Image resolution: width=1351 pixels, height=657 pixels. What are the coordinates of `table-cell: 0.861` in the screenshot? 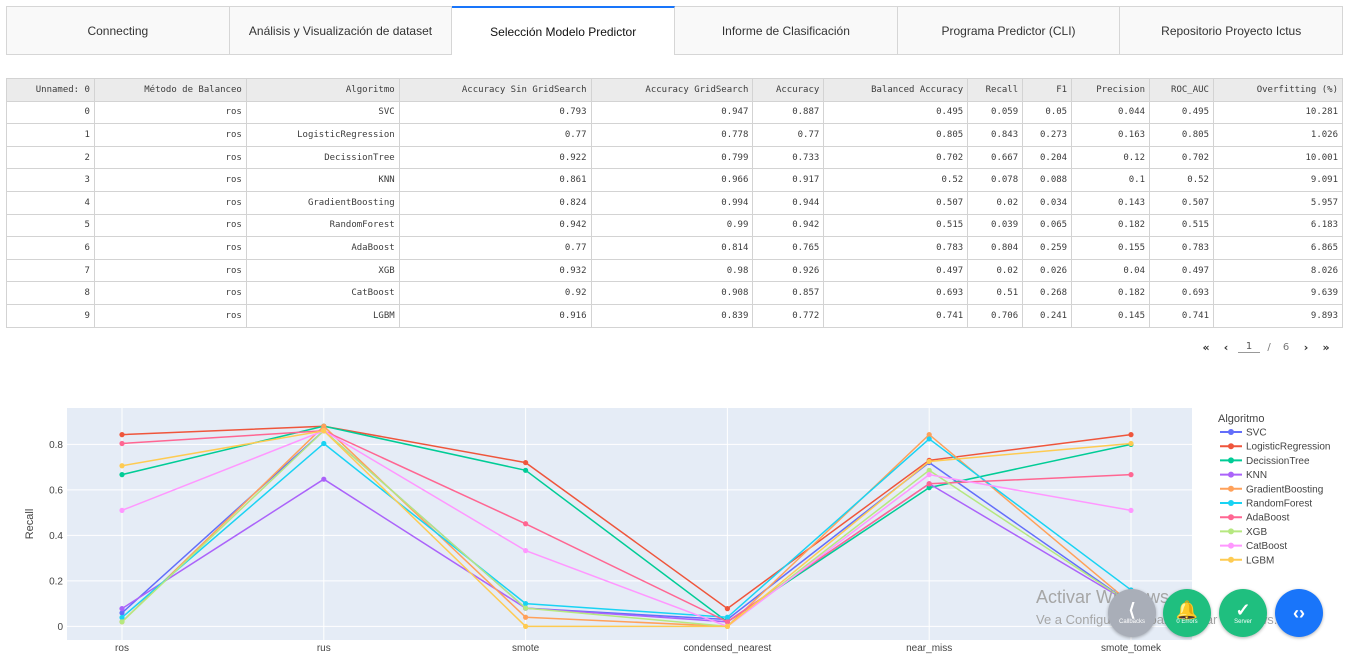 It's located at (495, 180).